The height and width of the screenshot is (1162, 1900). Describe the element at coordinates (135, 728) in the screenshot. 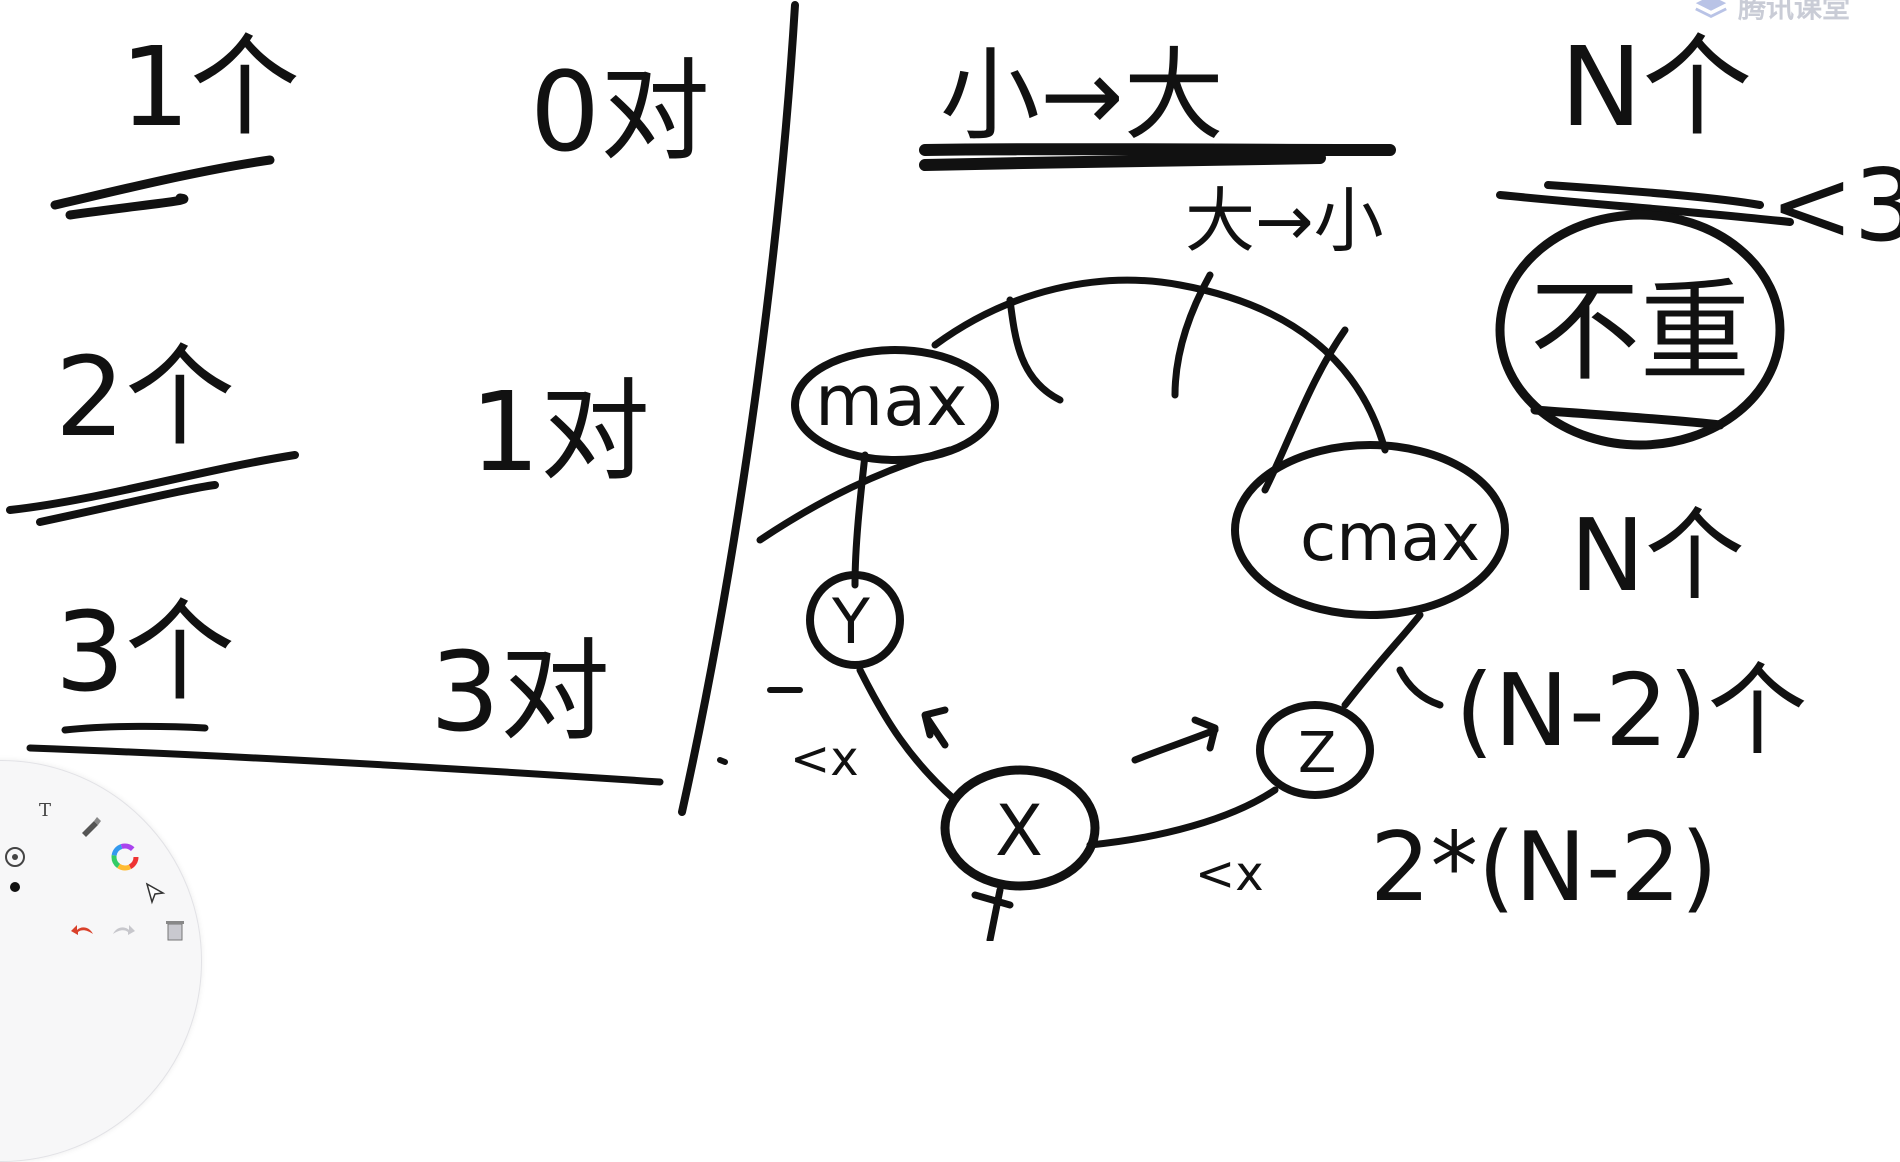

I see `row3-underline` at that location.